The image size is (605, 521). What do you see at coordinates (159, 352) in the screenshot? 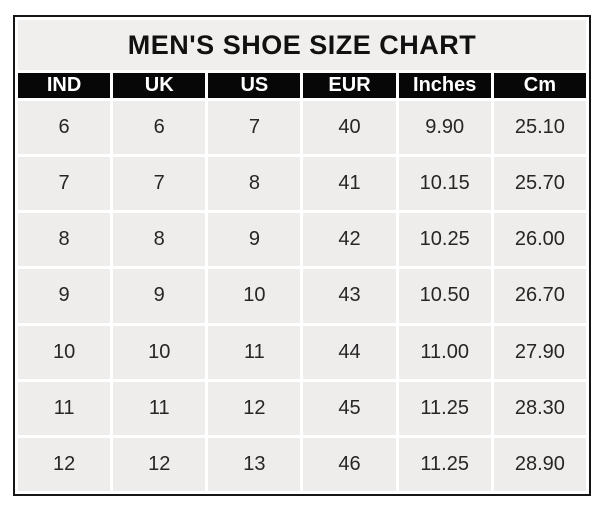
I see `table-cell-uk: 10` at bounding box center [159, 352].